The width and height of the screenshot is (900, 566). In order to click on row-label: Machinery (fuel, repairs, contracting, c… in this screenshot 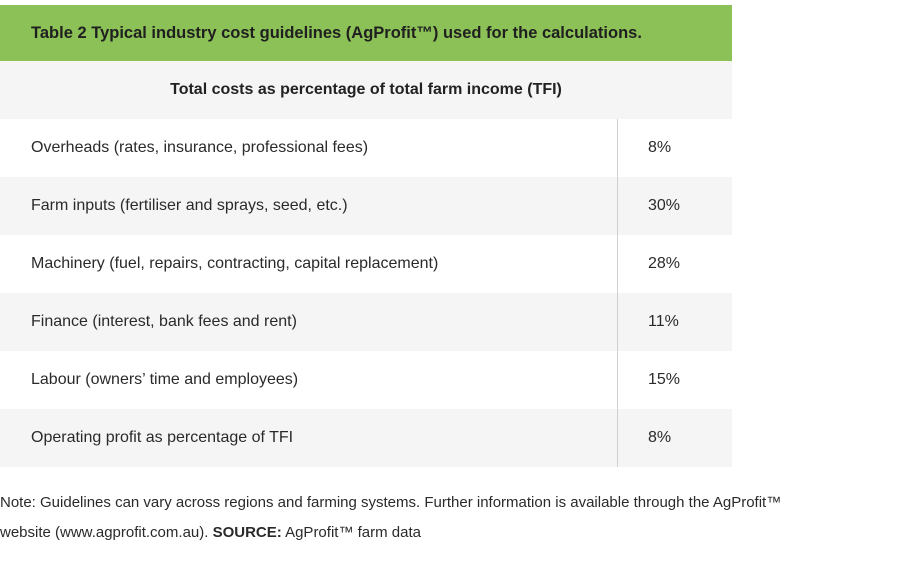, I will do `click(309, 264)`.